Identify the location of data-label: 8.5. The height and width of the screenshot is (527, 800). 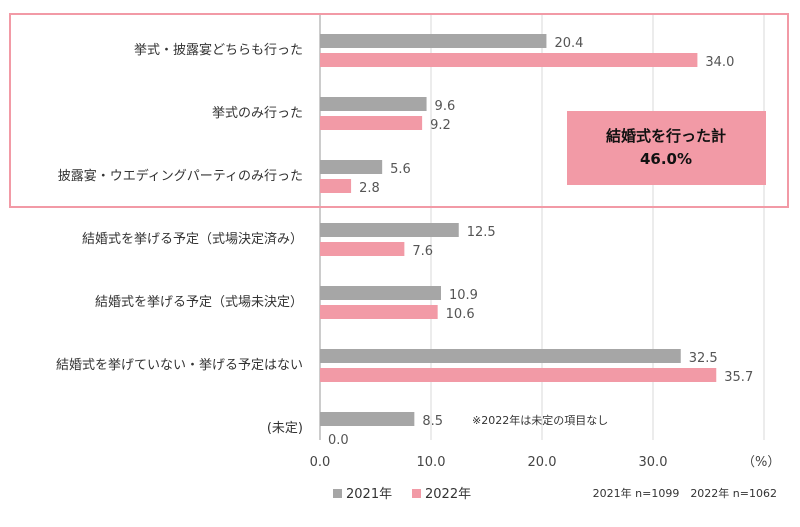
(432, 421).